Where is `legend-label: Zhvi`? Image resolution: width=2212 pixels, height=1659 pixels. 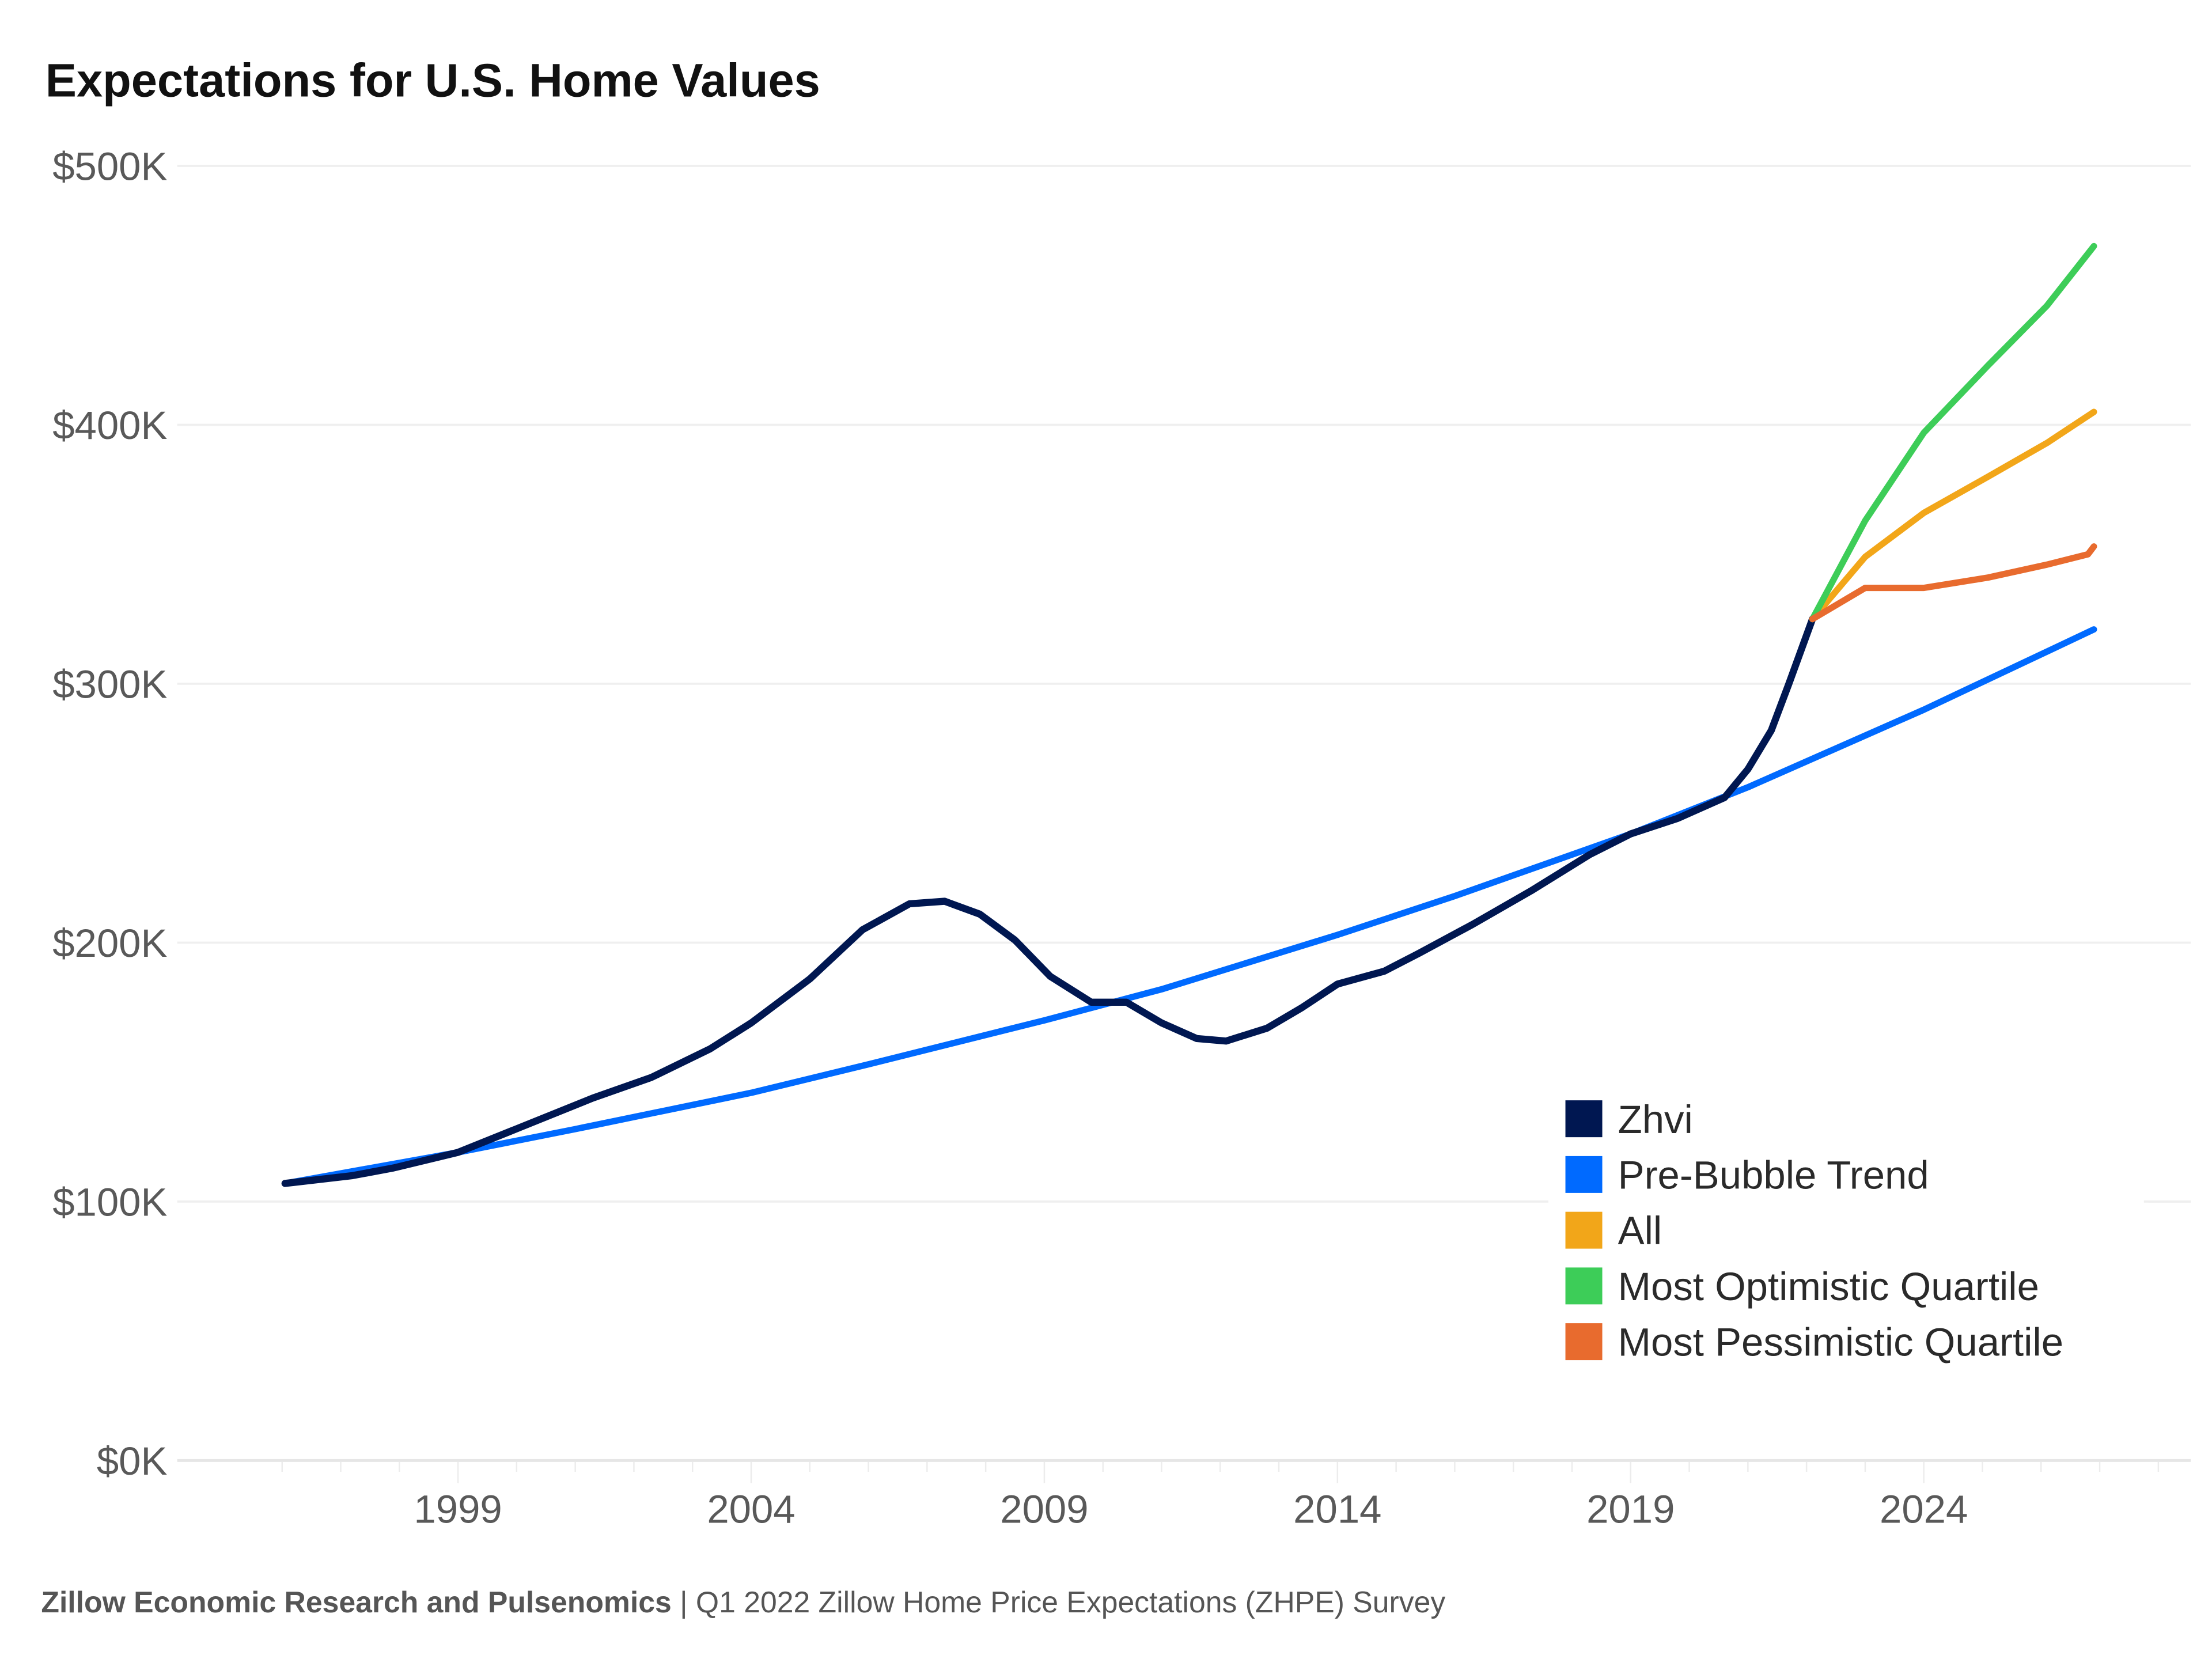 legend-label: Zhvi is located at coordinates (1655, 1119).